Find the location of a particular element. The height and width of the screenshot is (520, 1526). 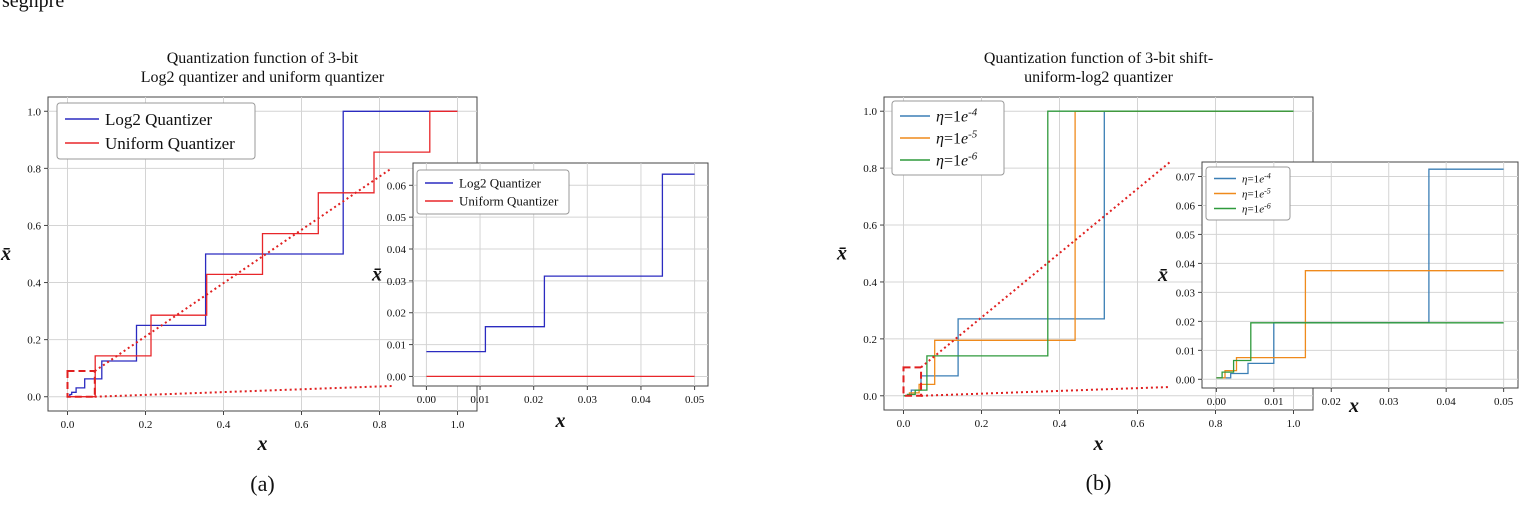

left-main-legend-box is located at coordinates (156, 131).